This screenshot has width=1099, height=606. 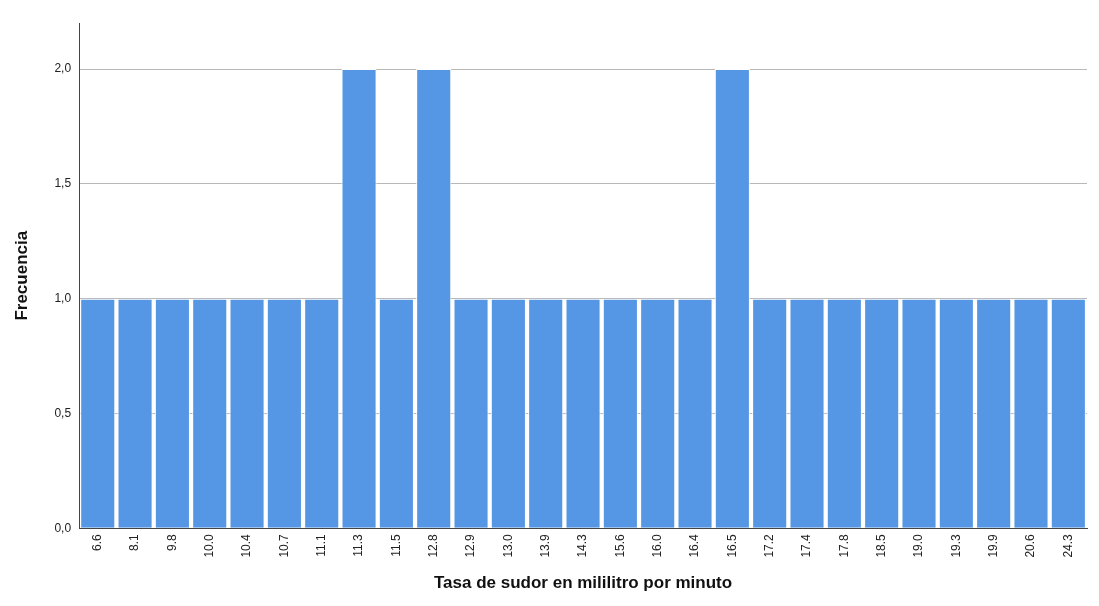 What do you see at coordinates (63, 183) in the screenshot?
I see `y-tick-label: 1,5` at bounding box center [63, 183].